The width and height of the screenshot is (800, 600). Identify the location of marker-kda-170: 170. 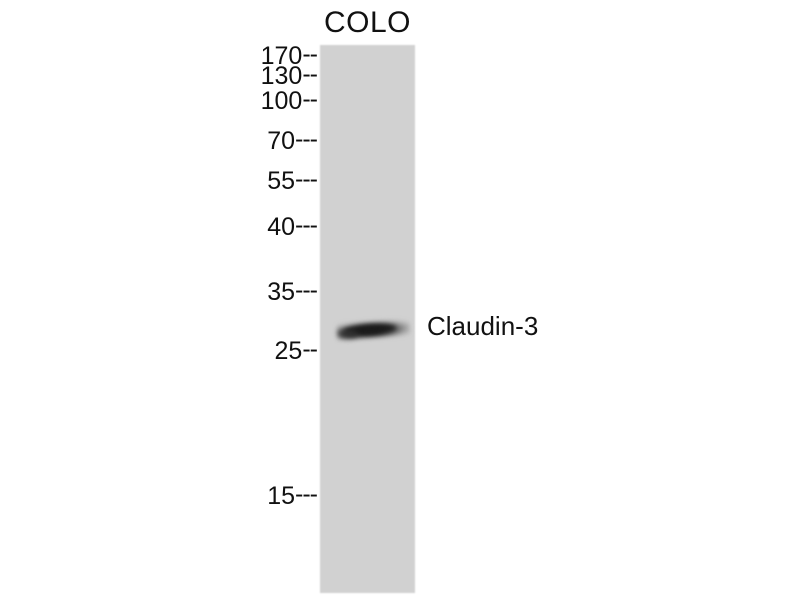
(281, 56).